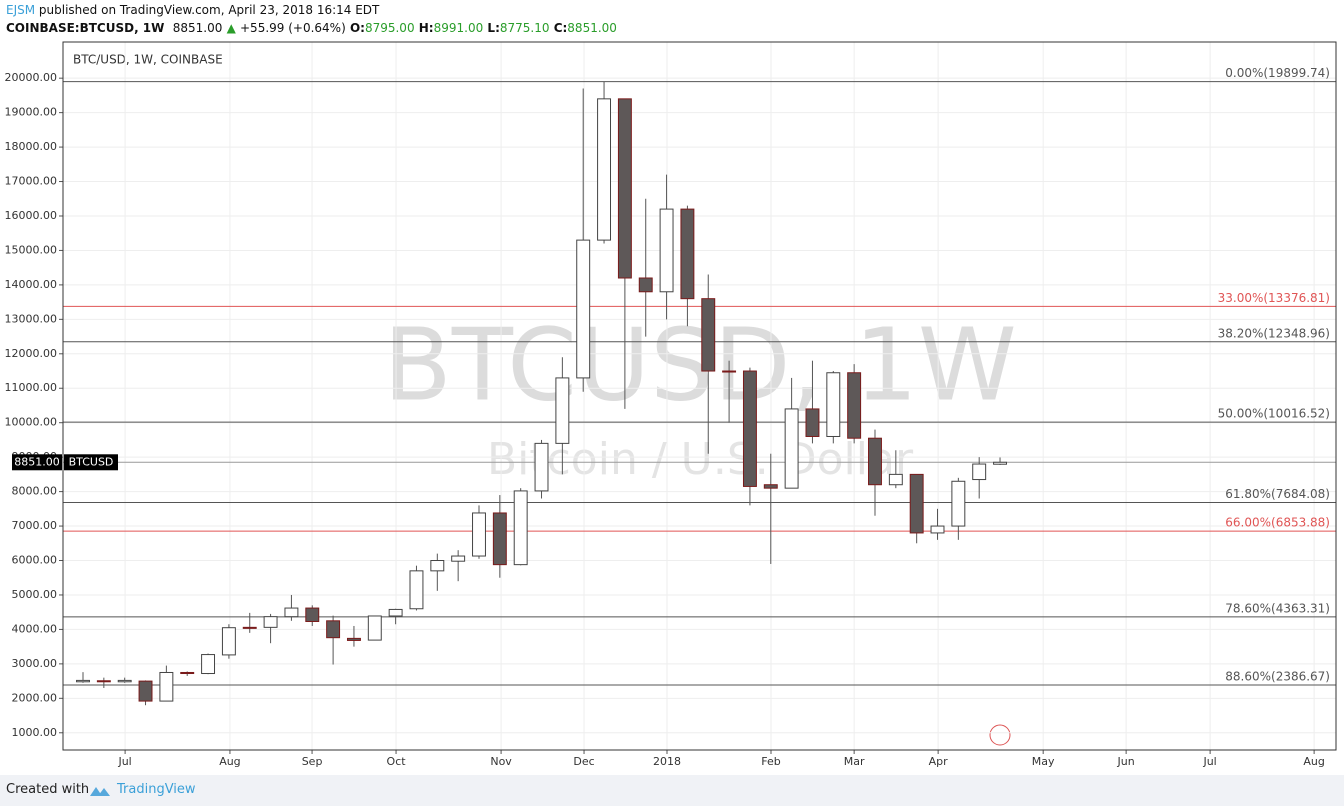  Describe the element at coordinates (31, 422) in the screenshot. I see `y-tick-label: 10000.00` at that location.